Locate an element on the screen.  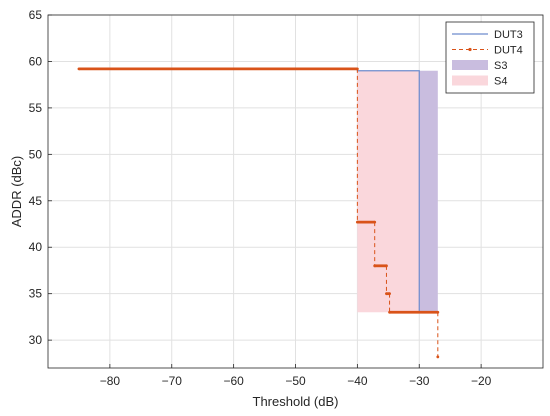
x-tick-label: −70 is located at coordinates (172, 381).